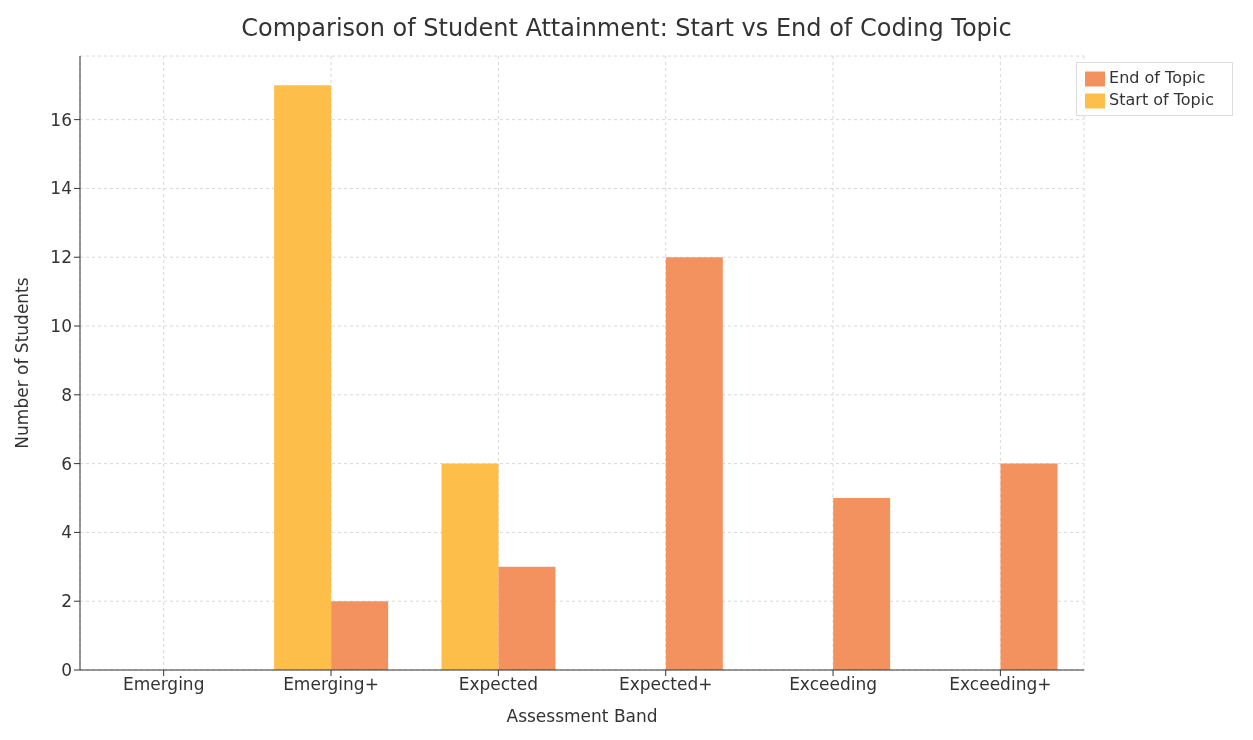 The width and height of the screenshot is (1253, 740). What do you see at coordinates (163, 684) in the screenshot?
I see `x-tick-label: Emerging` at bounding box center [163, 684].